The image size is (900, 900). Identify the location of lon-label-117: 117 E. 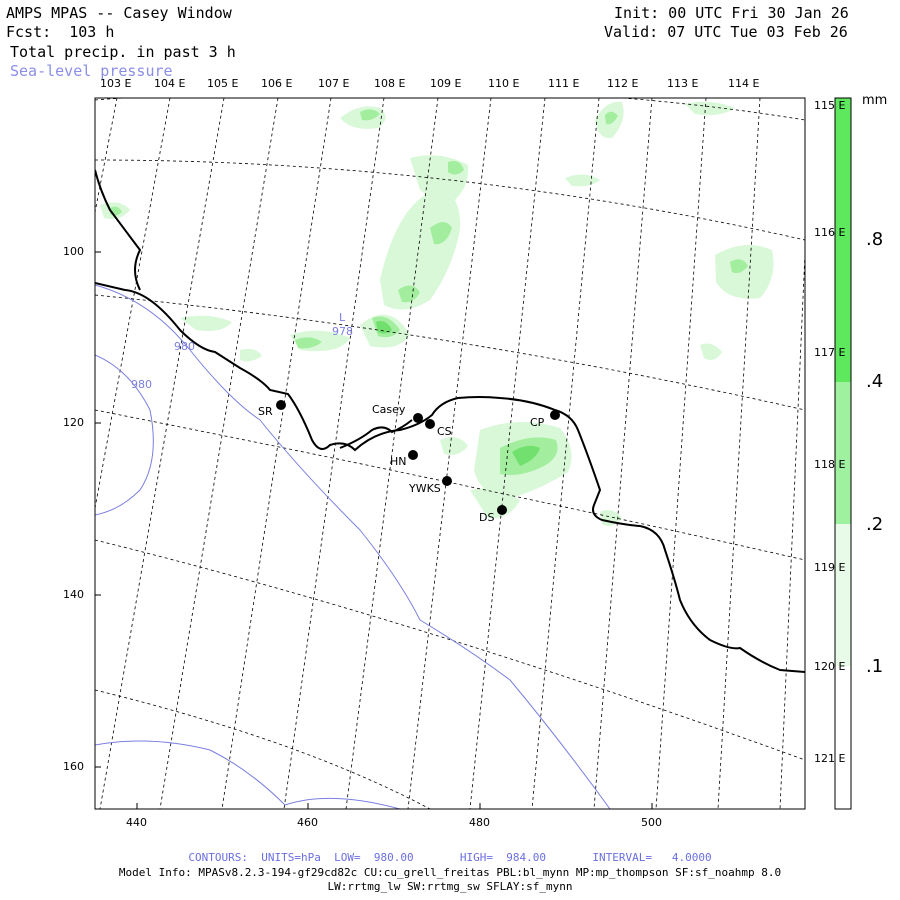
(830, 352).